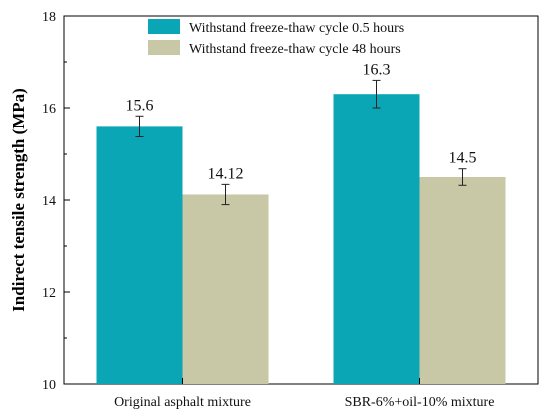 Image resolution: width=550 pixels, height=417 pixels. I want to click on y-tick-label-4: 18, so click(49, 17).